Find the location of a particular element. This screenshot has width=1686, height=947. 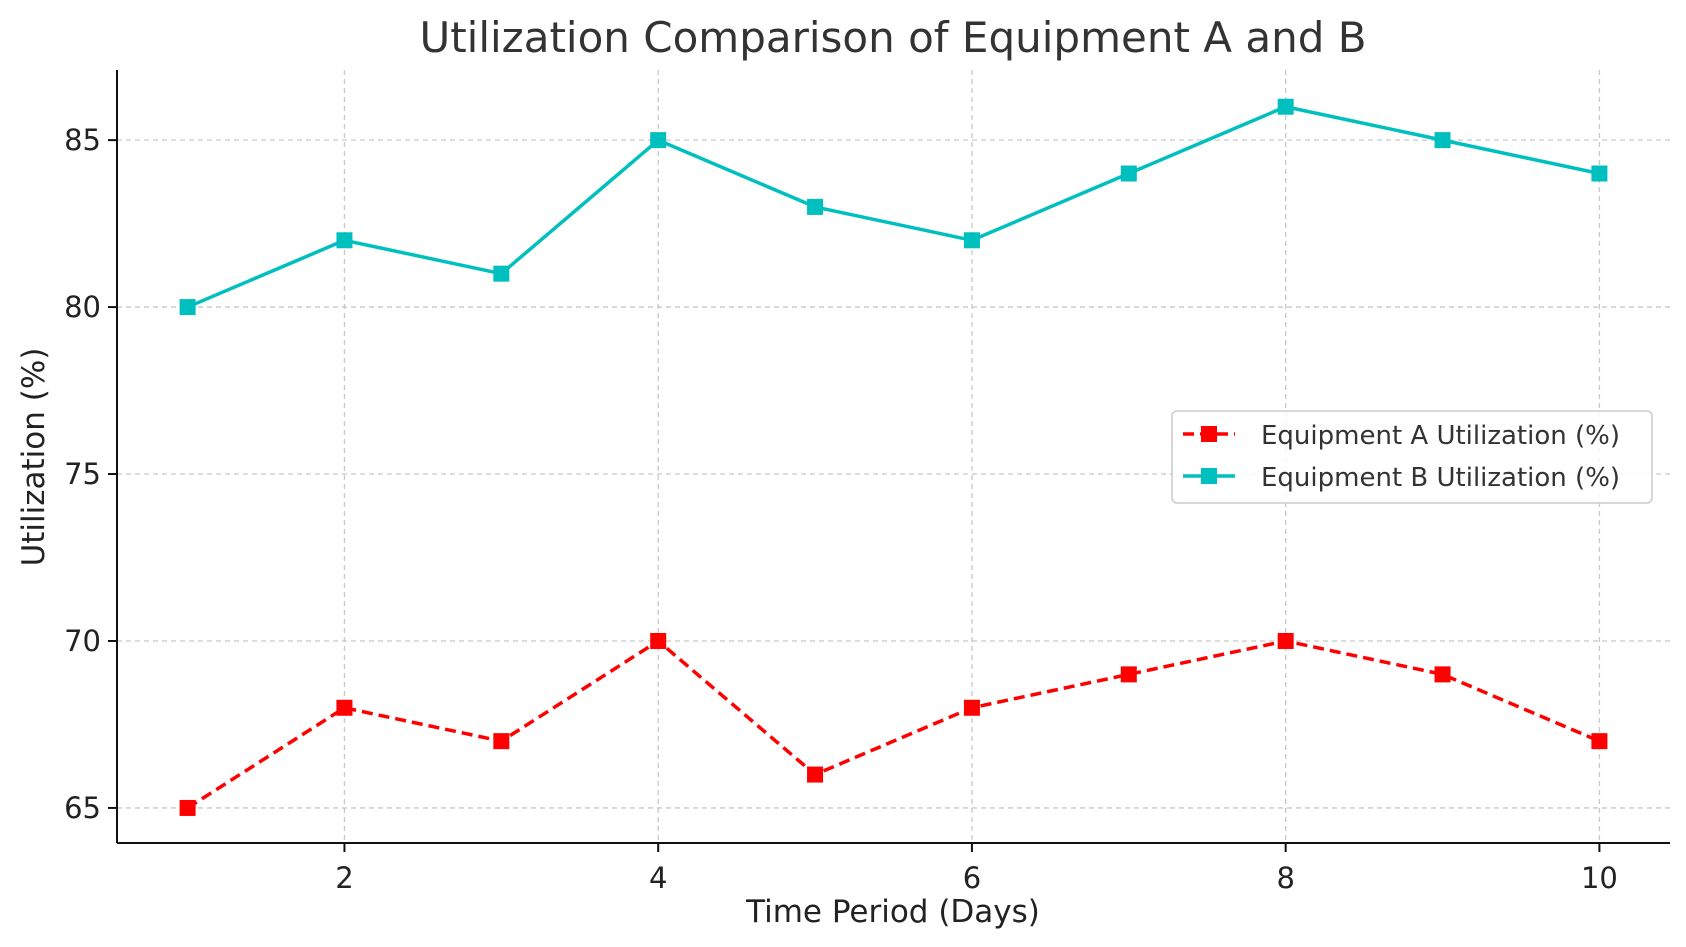

x-tick-label: 6 is located at coordinates (972, 878).